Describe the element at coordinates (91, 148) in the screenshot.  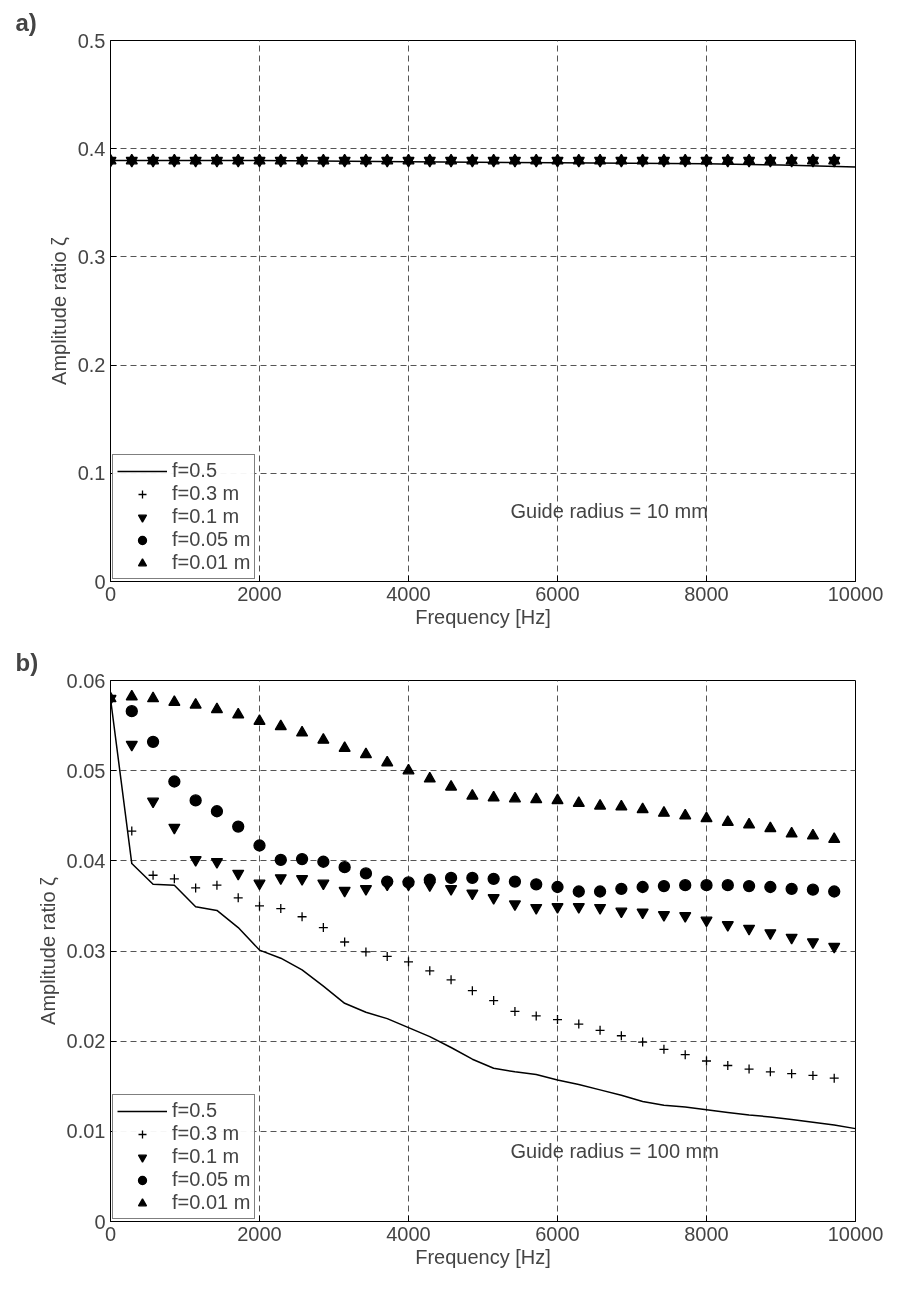
I see `y-tick-label: 0.4` at that location.